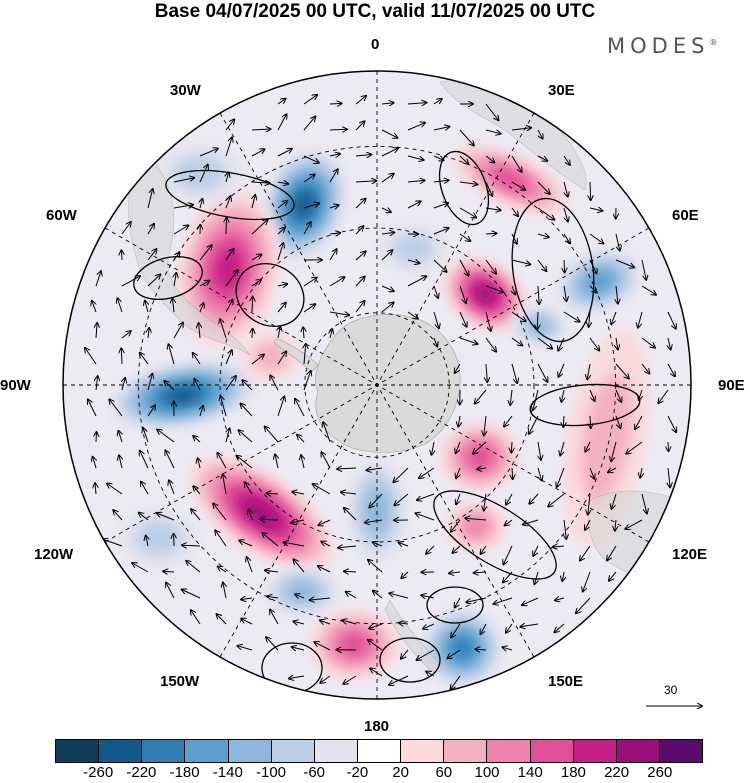 This screenshot has height=783, width=750. Describe the element at coordinates (444, 772) in the screenshot. I see `colorbar-tick: 60` at that location.